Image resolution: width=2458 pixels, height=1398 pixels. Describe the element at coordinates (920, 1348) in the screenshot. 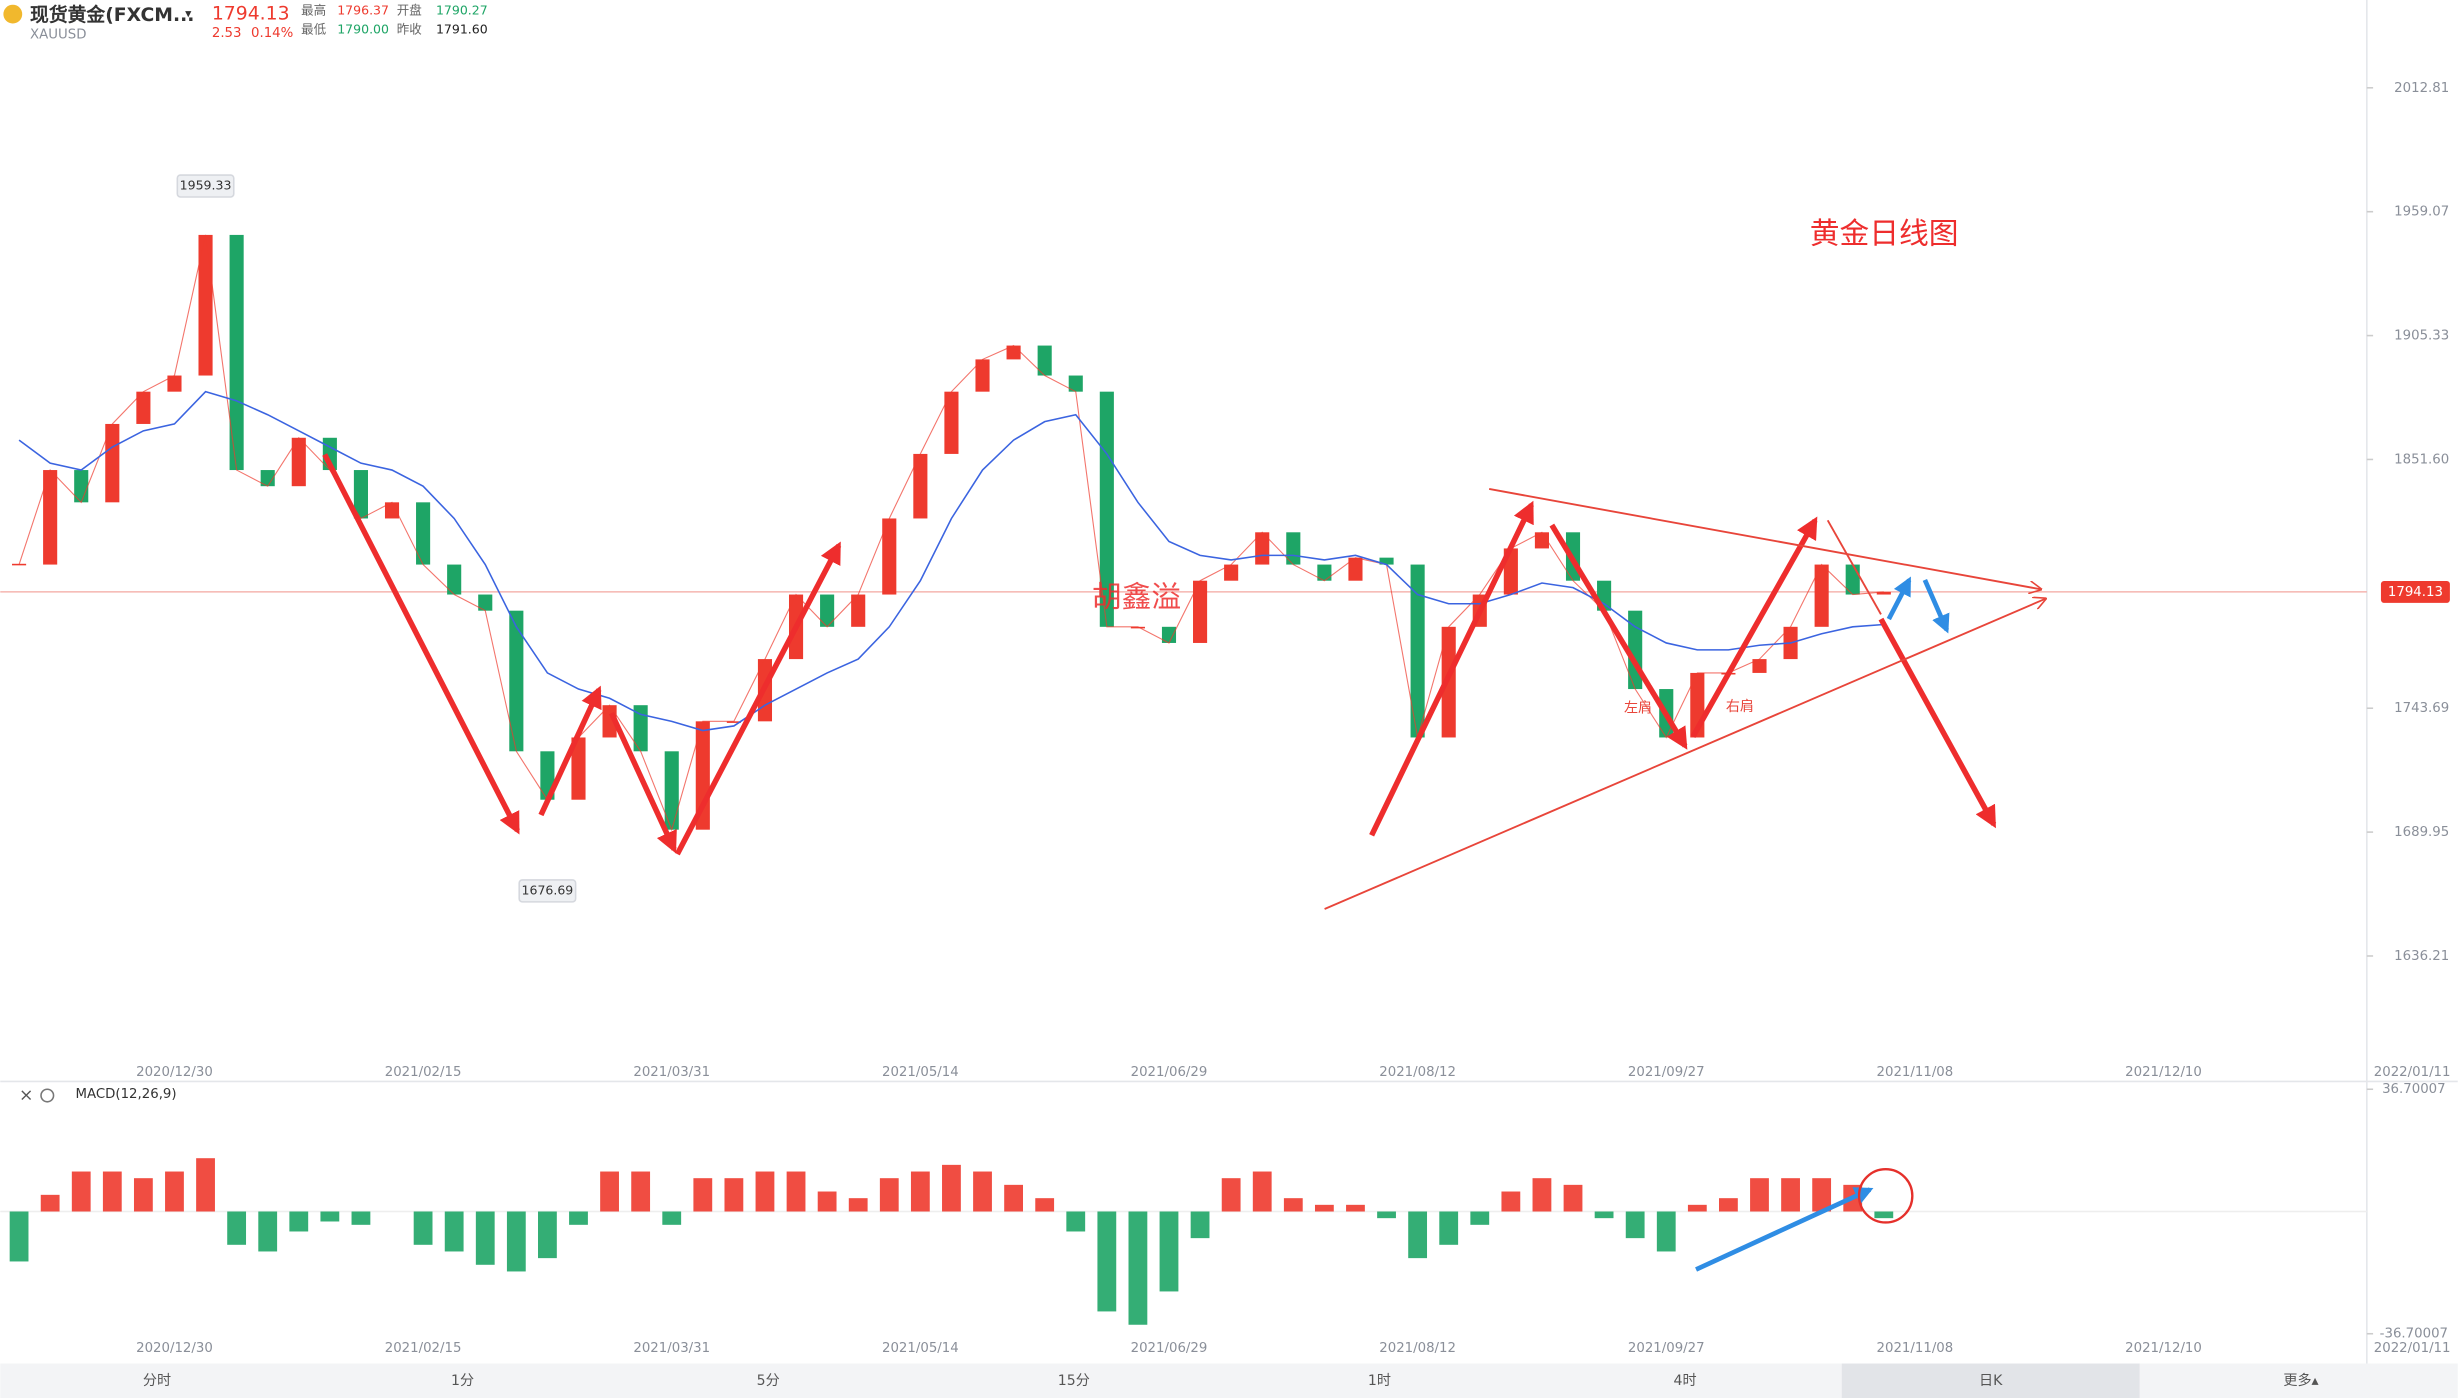

I see `x-tick-label: 2021/05/14` at that location.